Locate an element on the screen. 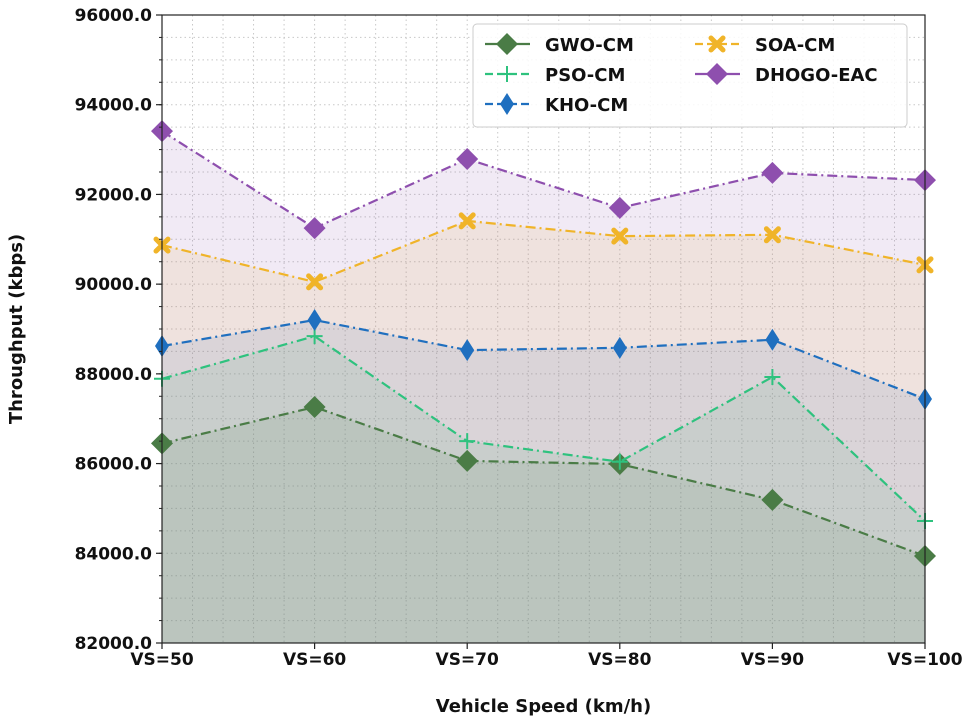 The width and height of the screenshot is (975, 727). legend-label: DHOGO-EAC is located at coordinates (816, 75).